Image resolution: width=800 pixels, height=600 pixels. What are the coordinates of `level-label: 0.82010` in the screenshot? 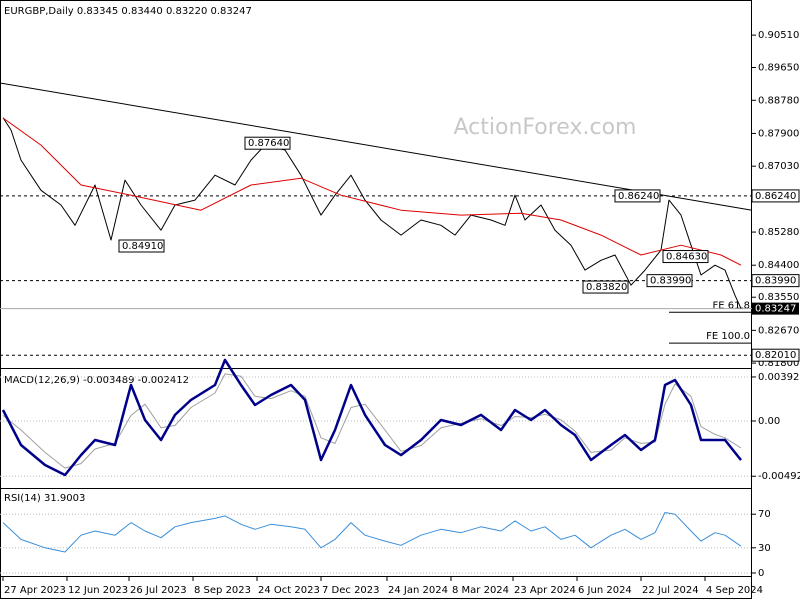 It's located at (775, 355).